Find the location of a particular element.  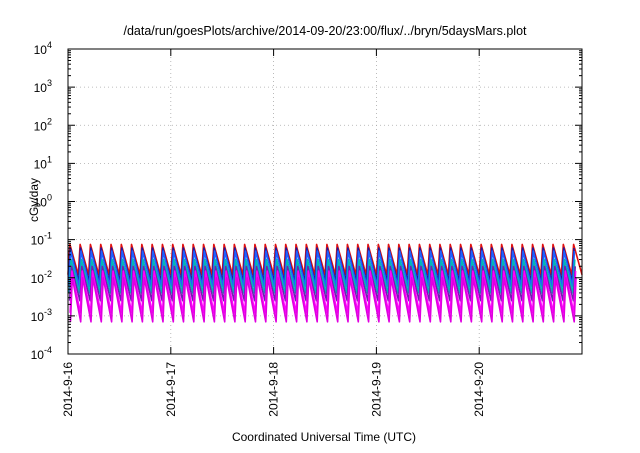

y-axis-label: cGy/day is located at coordinates (34, 200).